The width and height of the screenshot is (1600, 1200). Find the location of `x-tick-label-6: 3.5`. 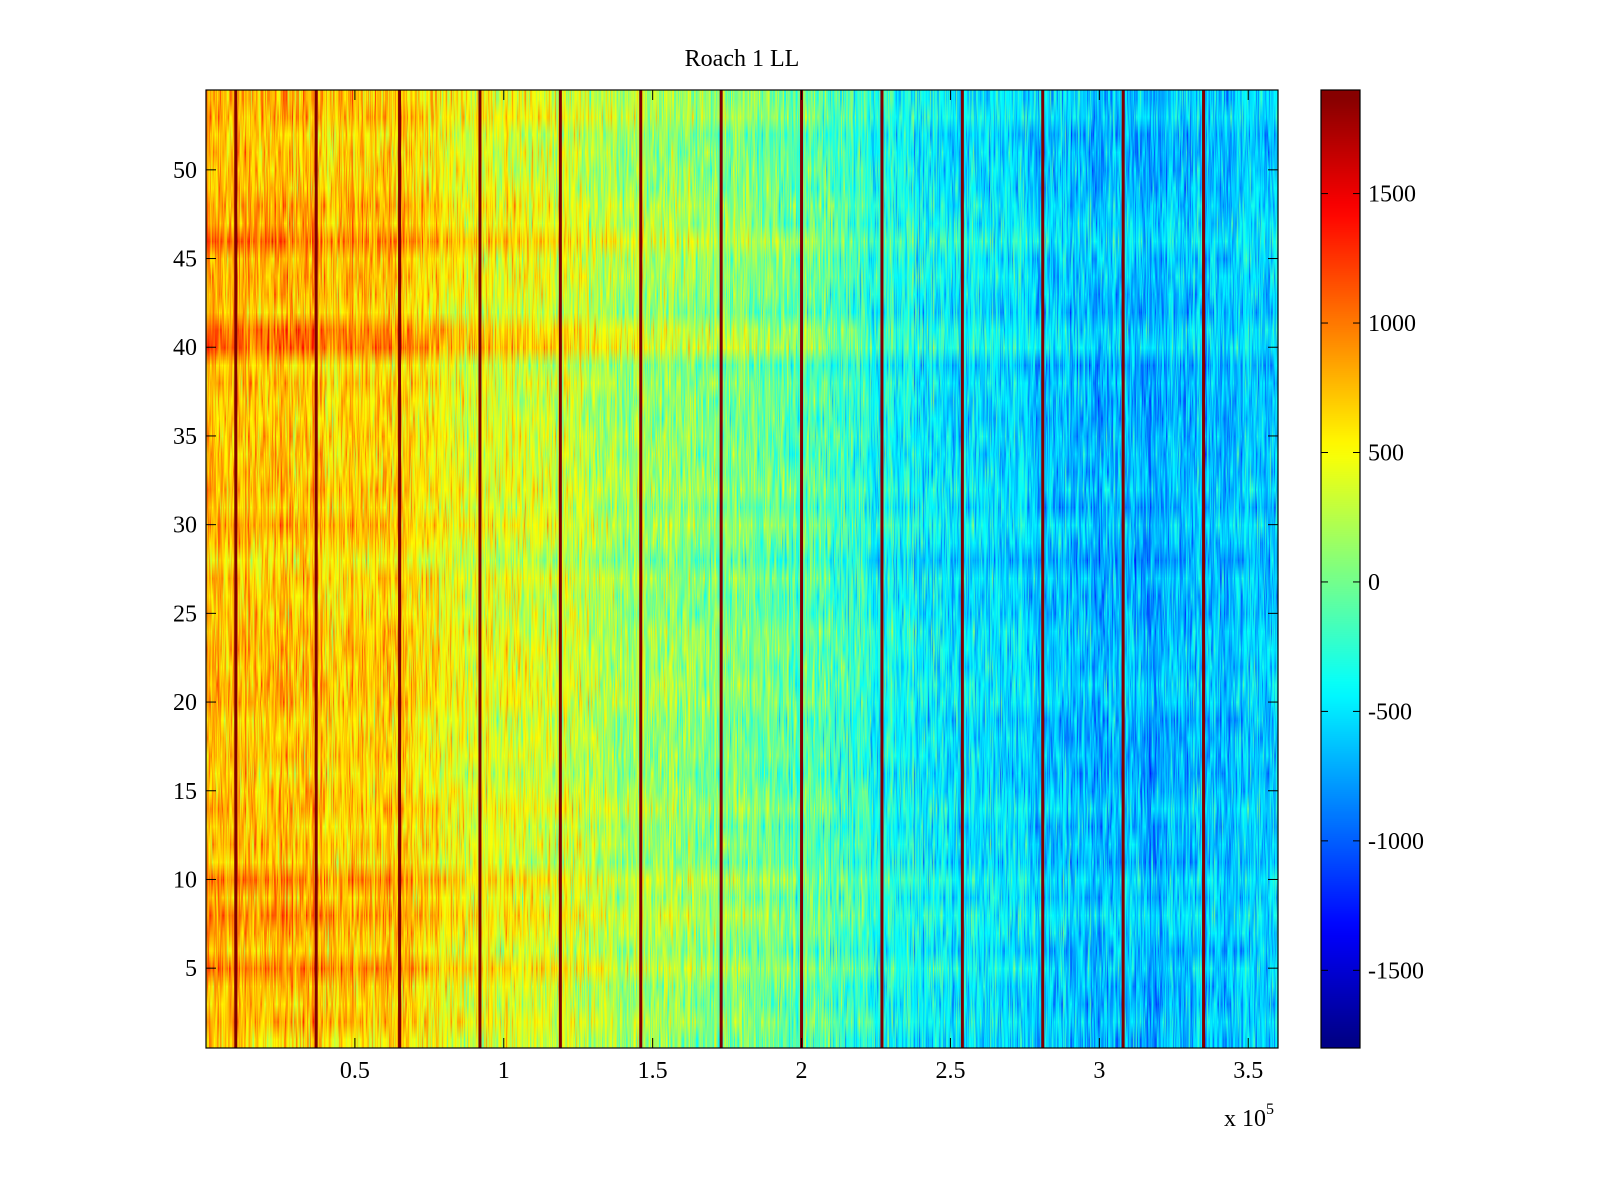

x-tick-label-6: 3.5 is located at coordinates (1248, 1071).